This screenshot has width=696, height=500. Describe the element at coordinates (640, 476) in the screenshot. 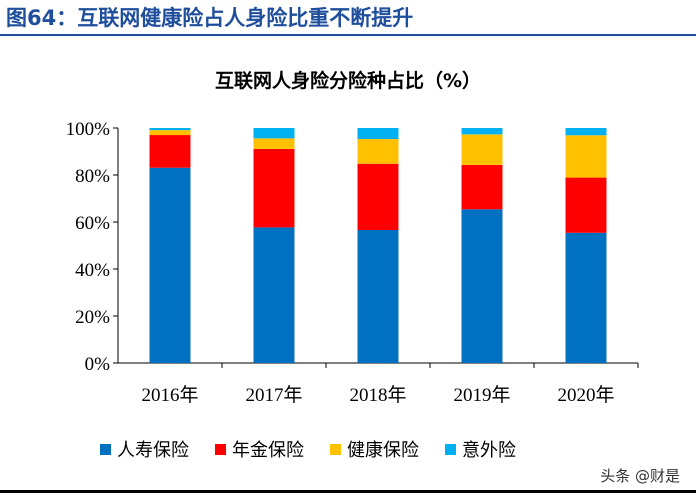

I see `watermark: 头条 @财是` at that location.